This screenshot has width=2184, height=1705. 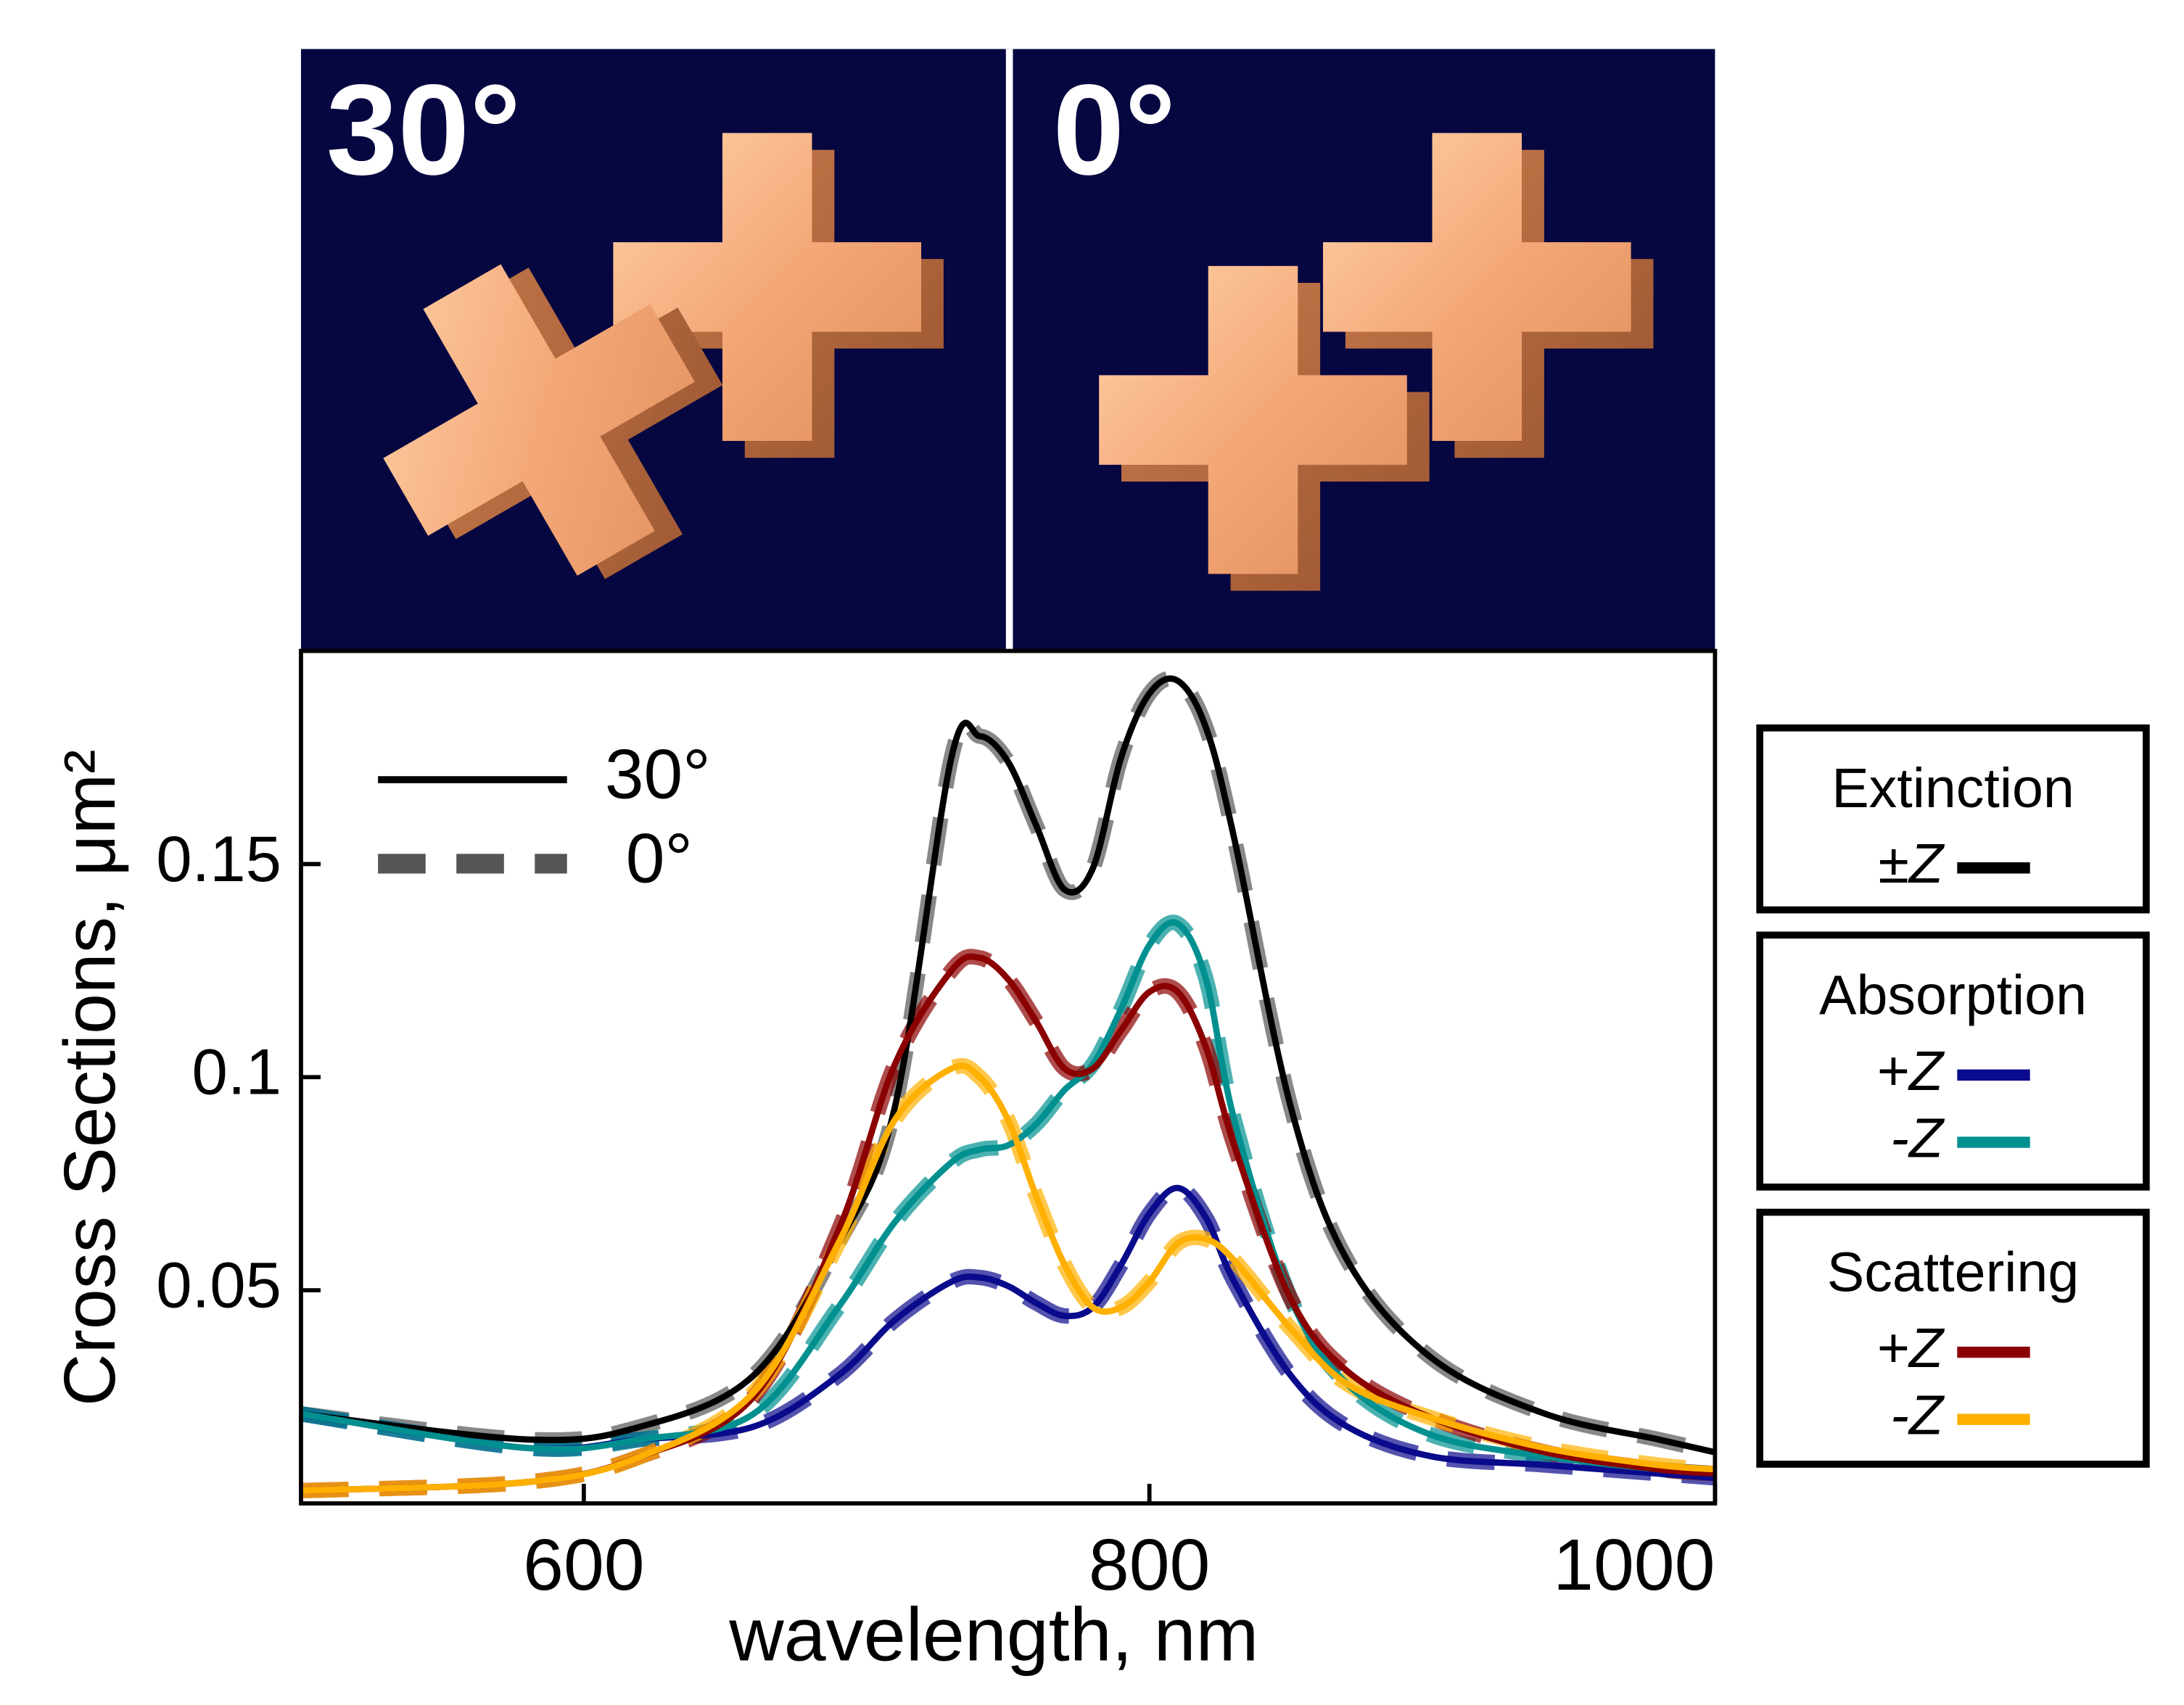 What do you see at coordinates (1114, 129) in the screenshot?
I see `panel-label: 0°` at bounding box center [1114, 129].